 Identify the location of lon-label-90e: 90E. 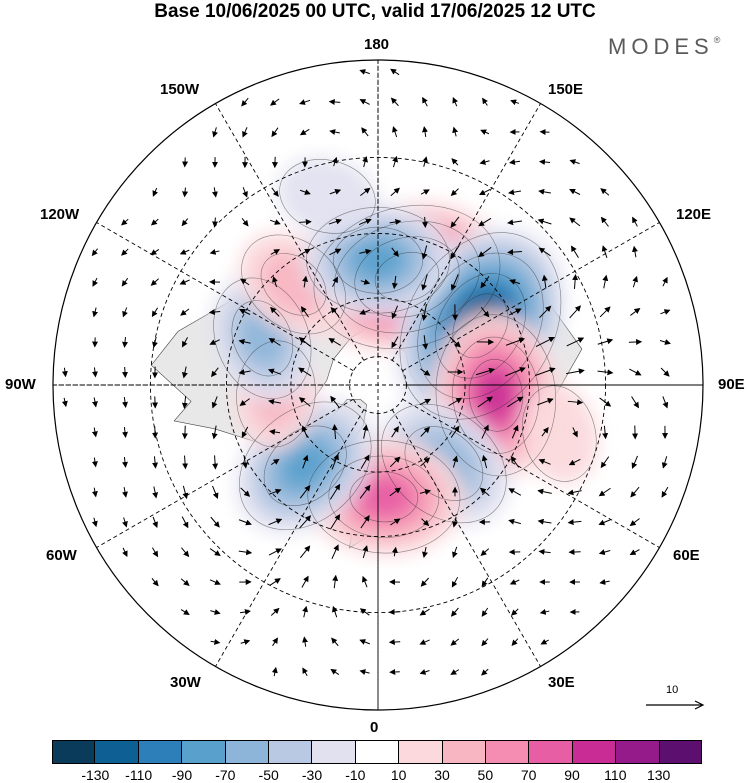
(731, 384).